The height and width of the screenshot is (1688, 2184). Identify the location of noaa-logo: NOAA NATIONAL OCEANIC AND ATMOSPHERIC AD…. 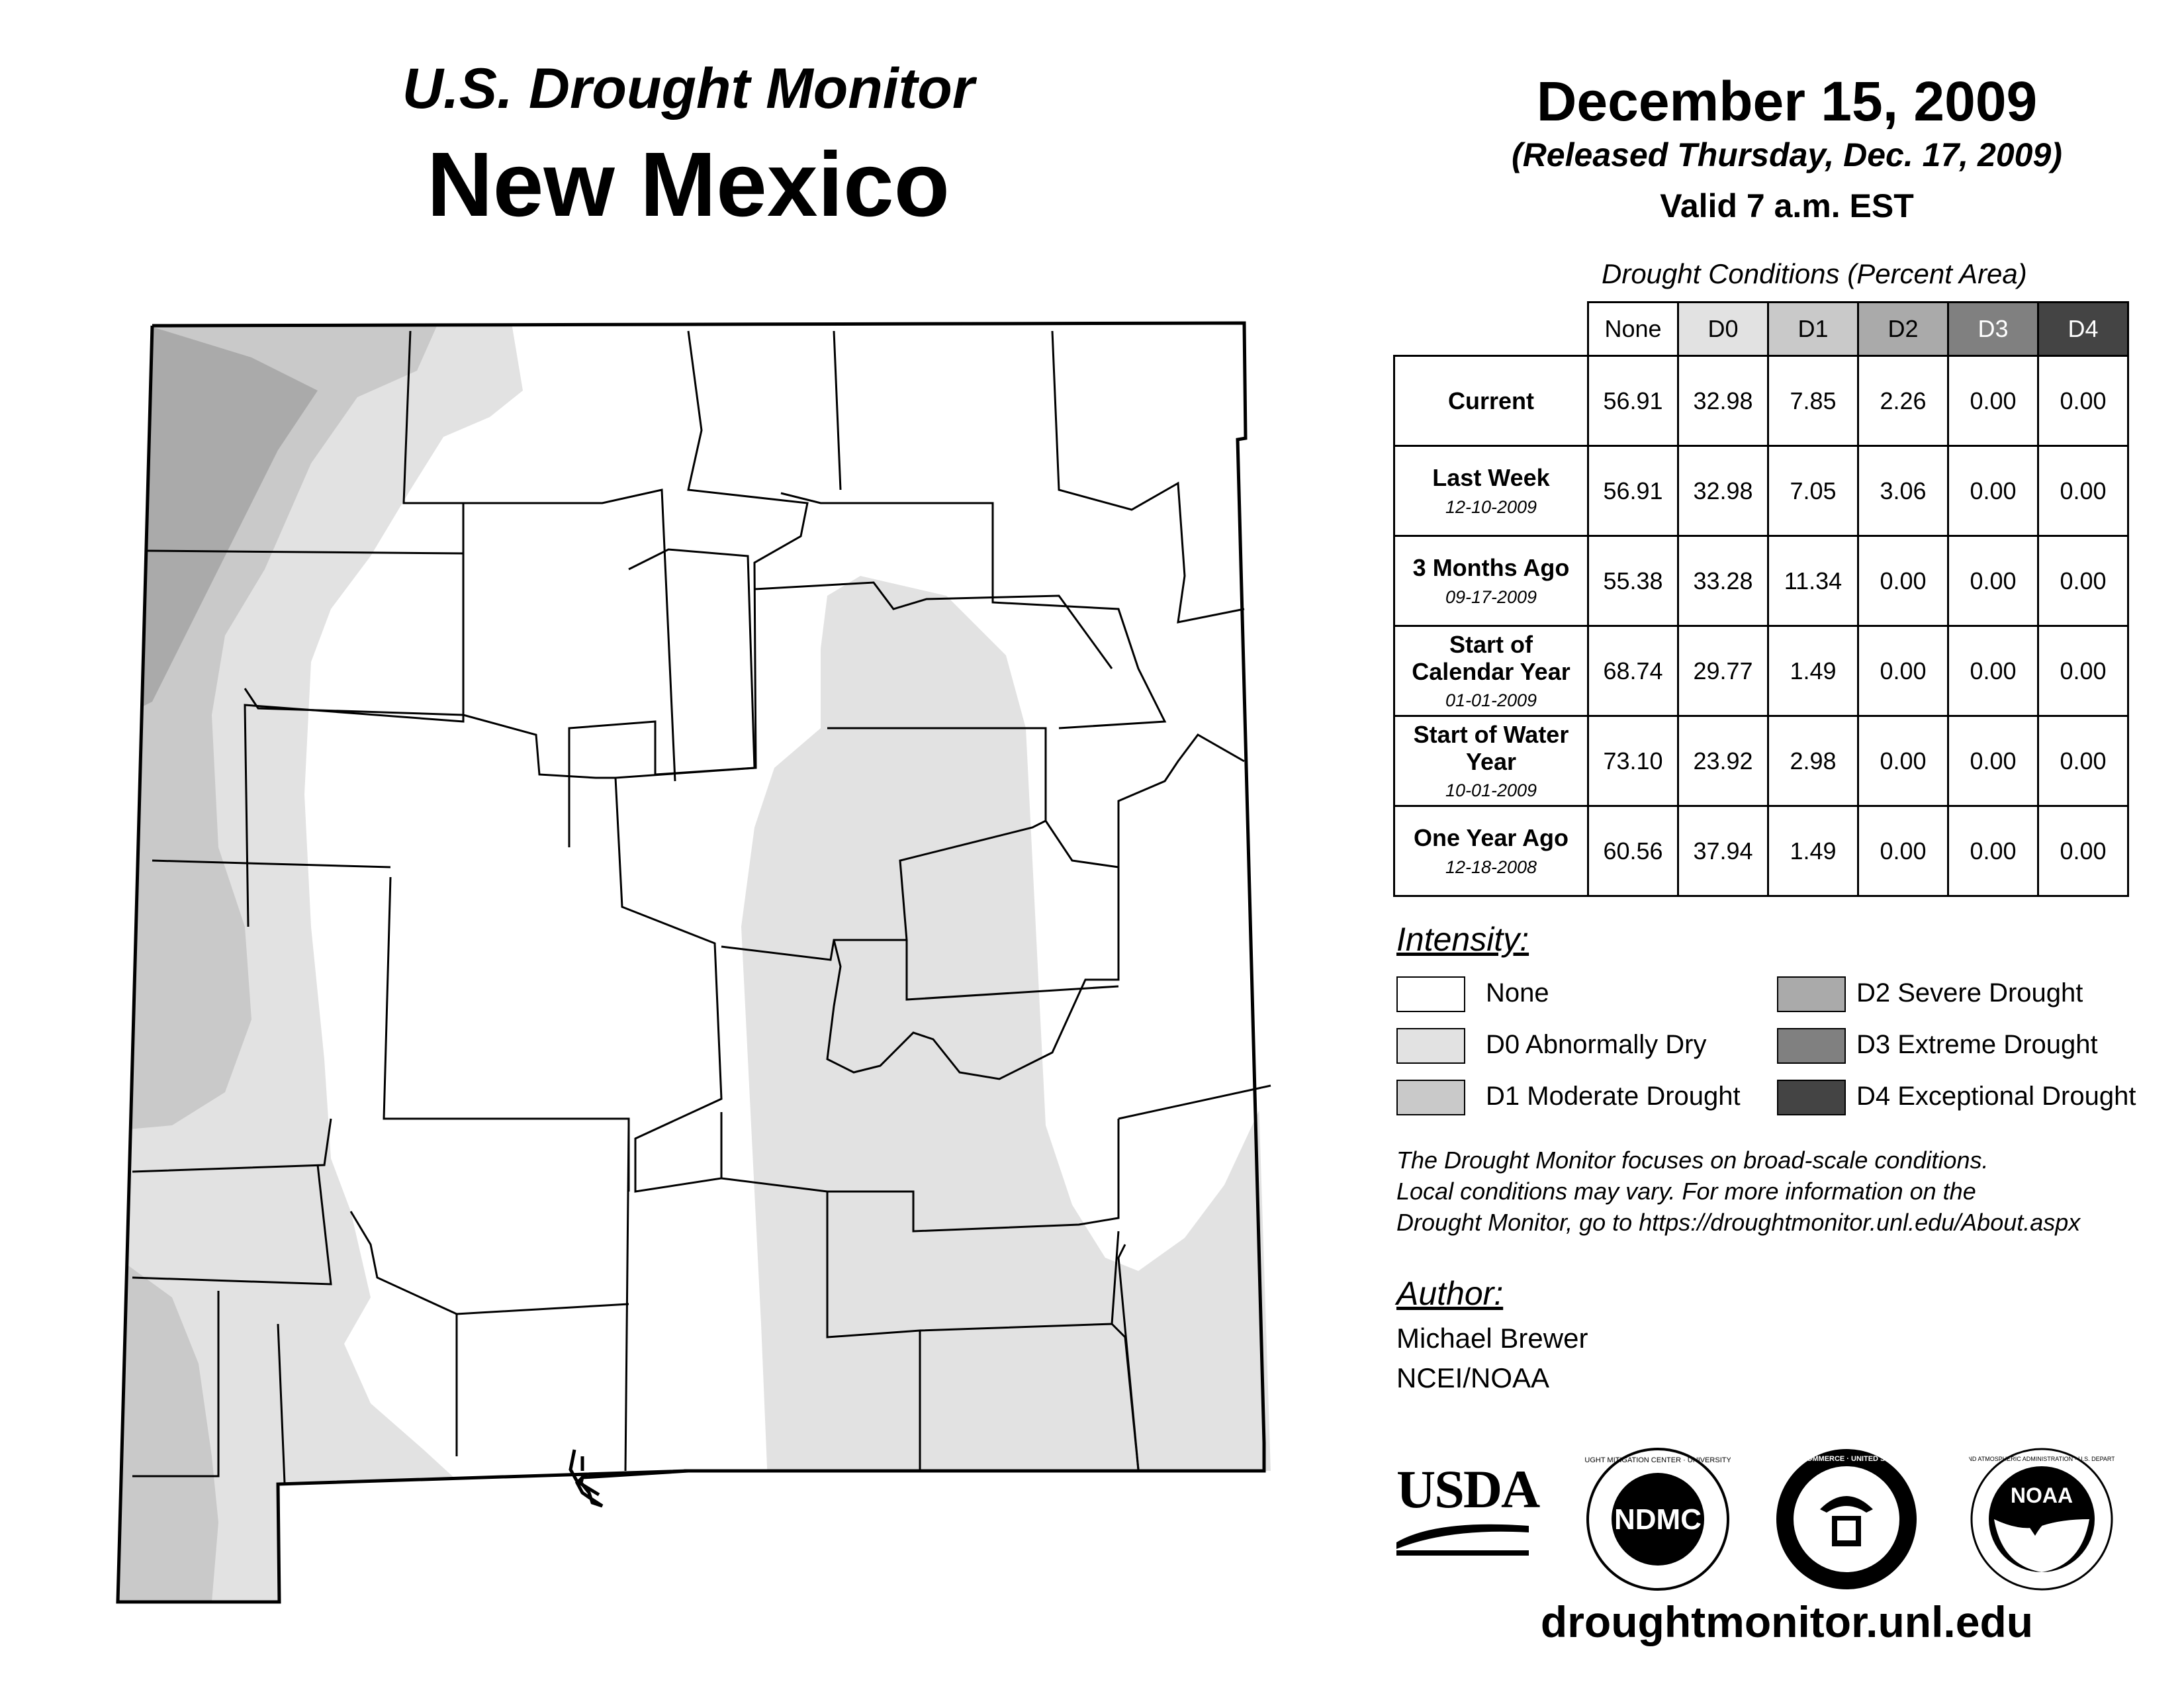
(2042, 1519).